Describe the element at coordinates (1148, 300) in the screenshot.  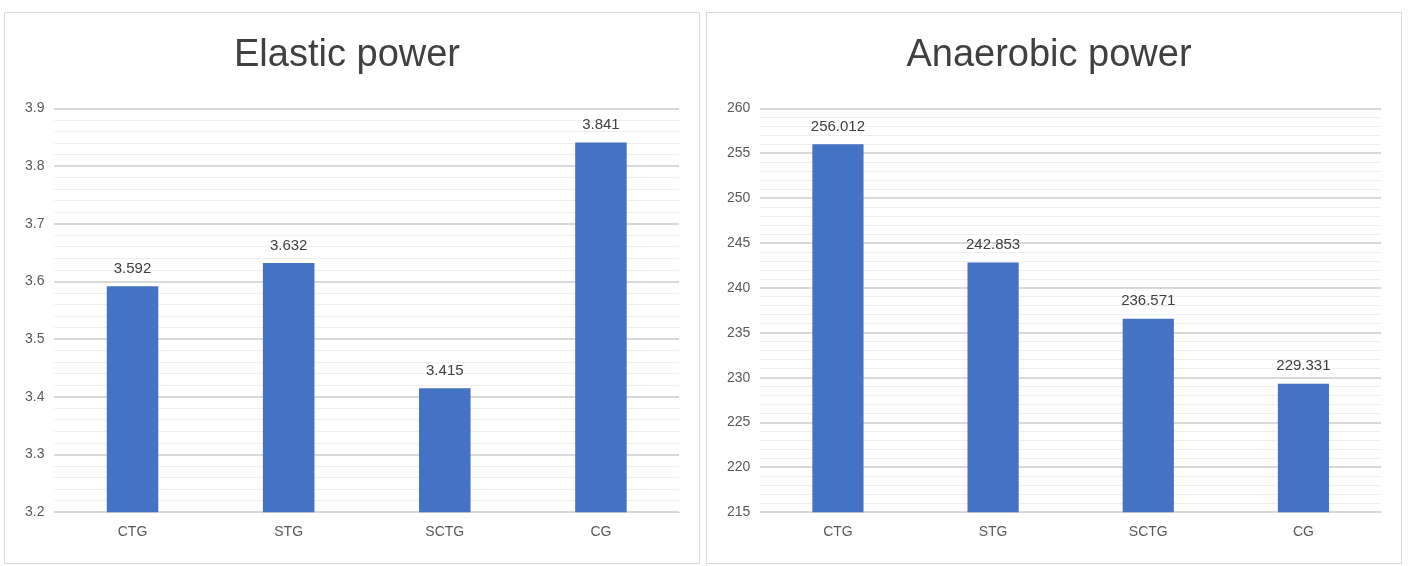
I see `data-label: 236.571` at that location.